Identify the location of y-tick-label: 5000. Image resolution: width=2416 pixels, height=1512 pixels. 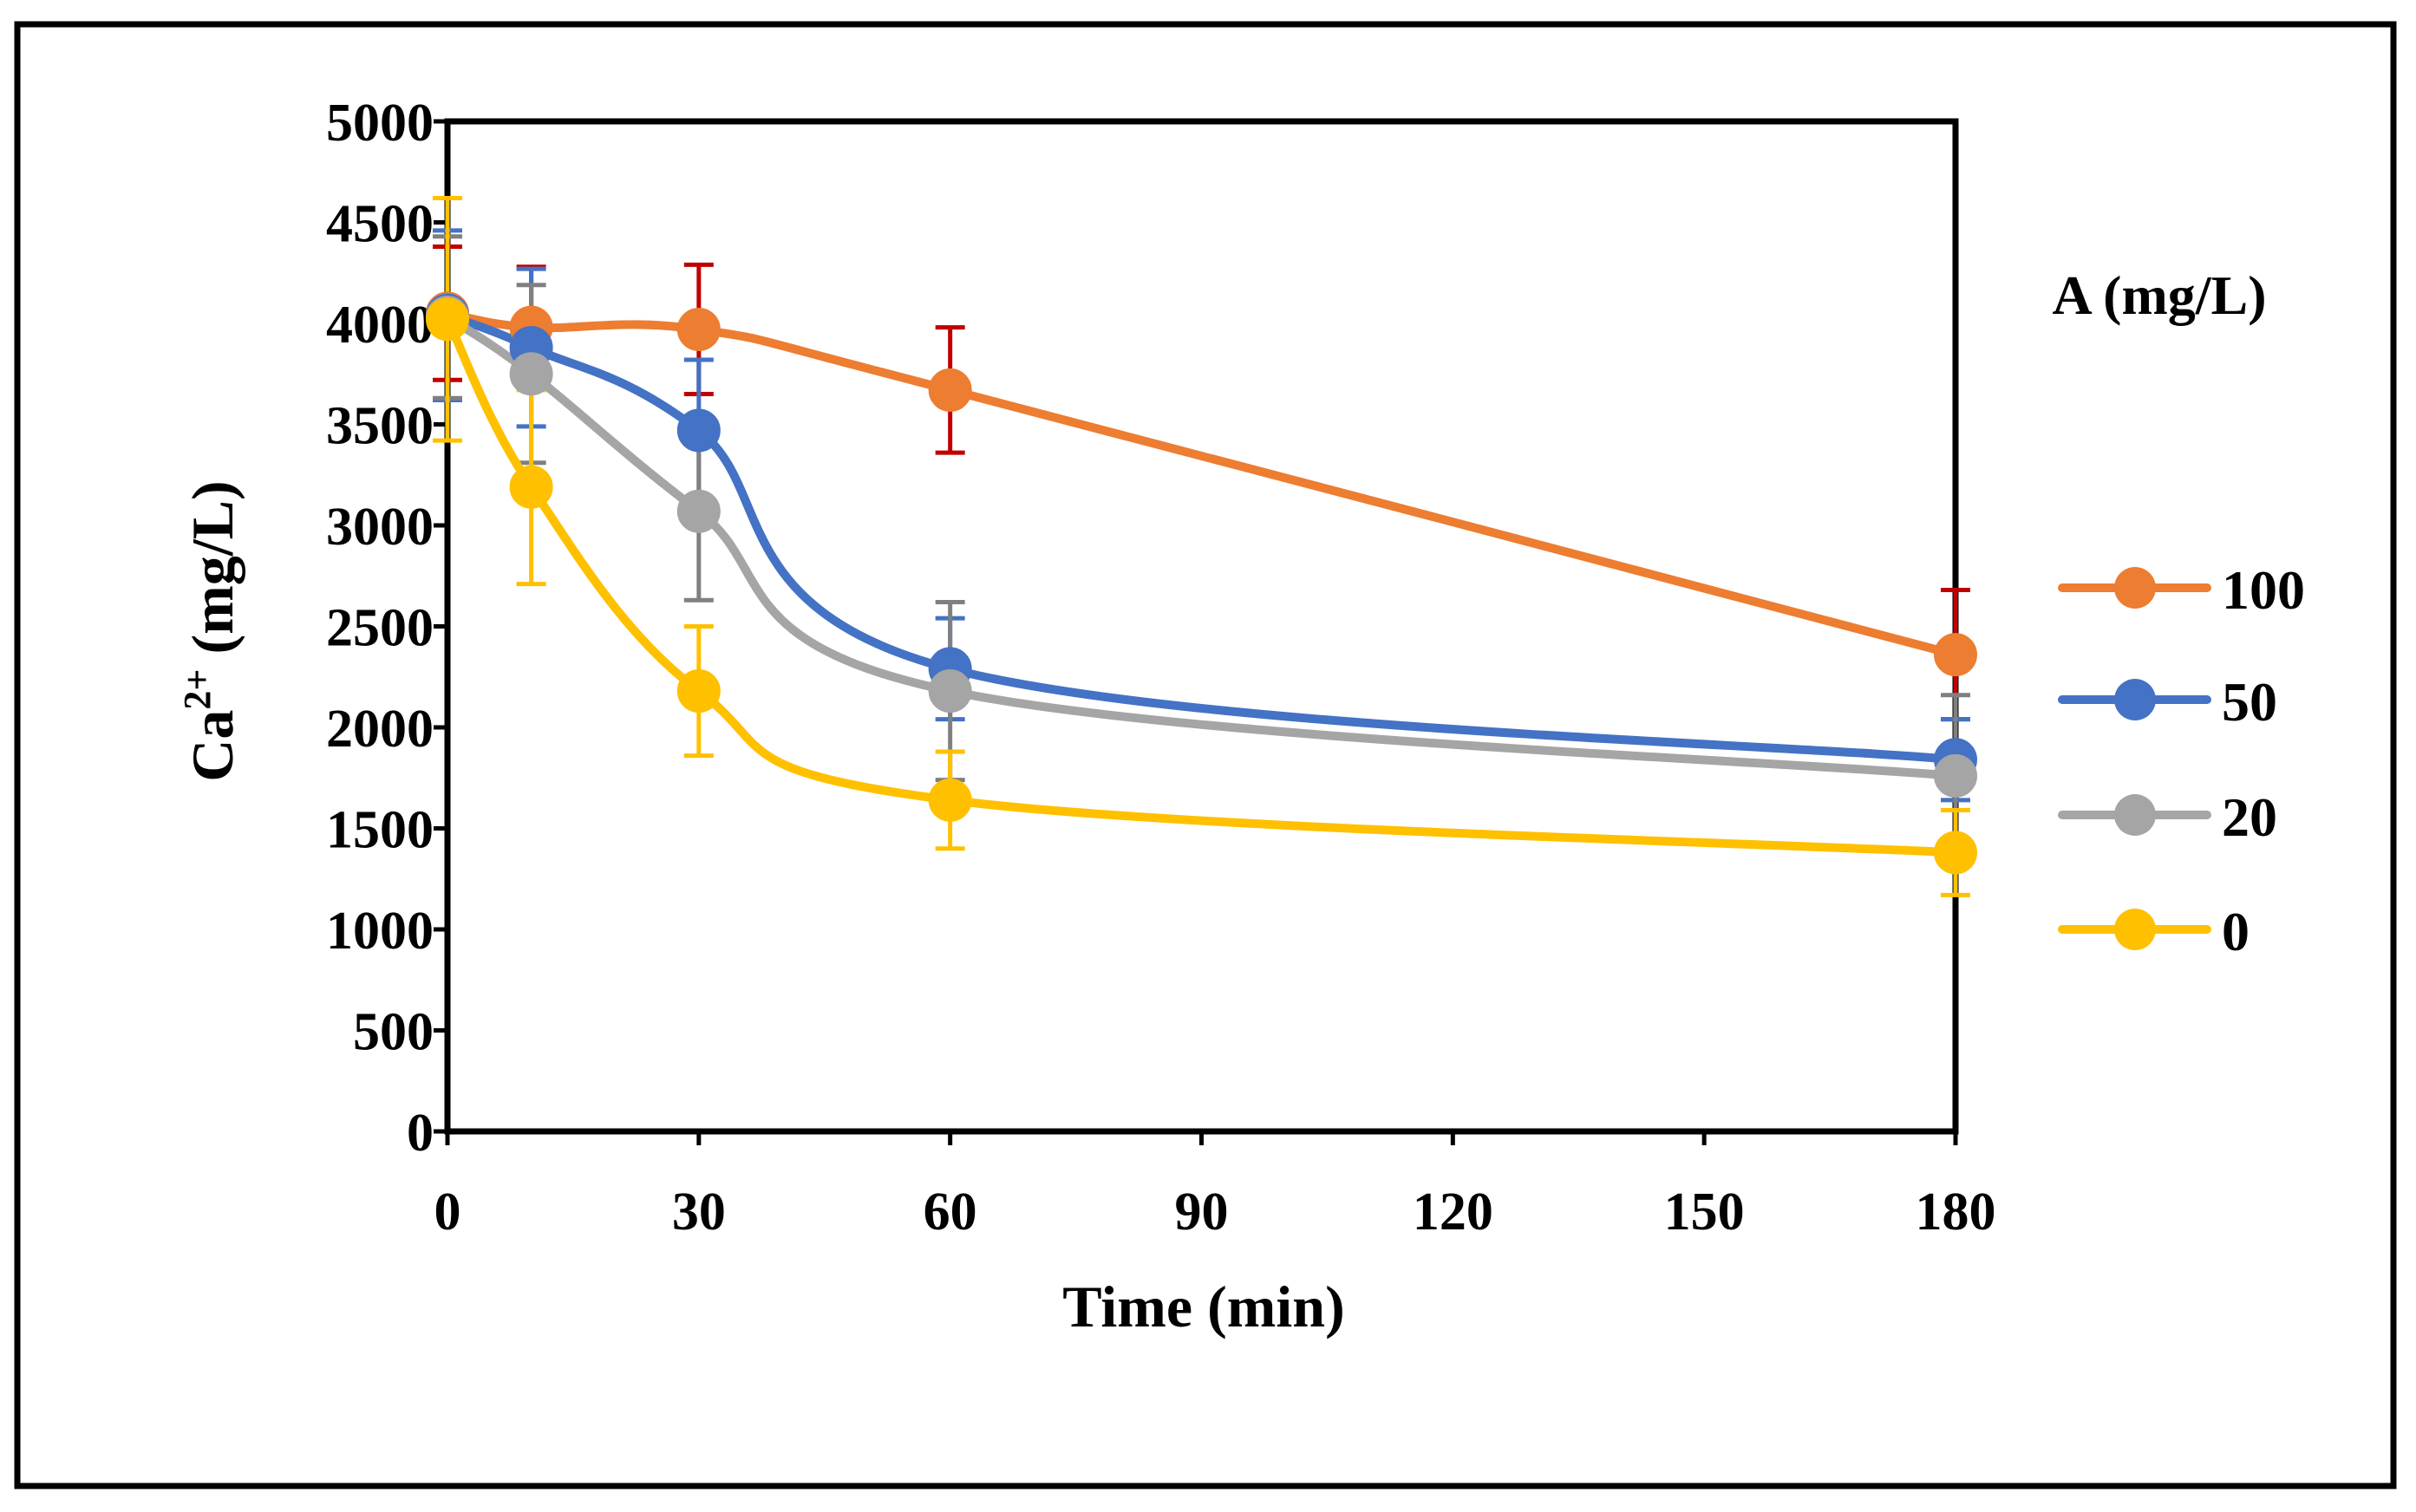
(380, 123).